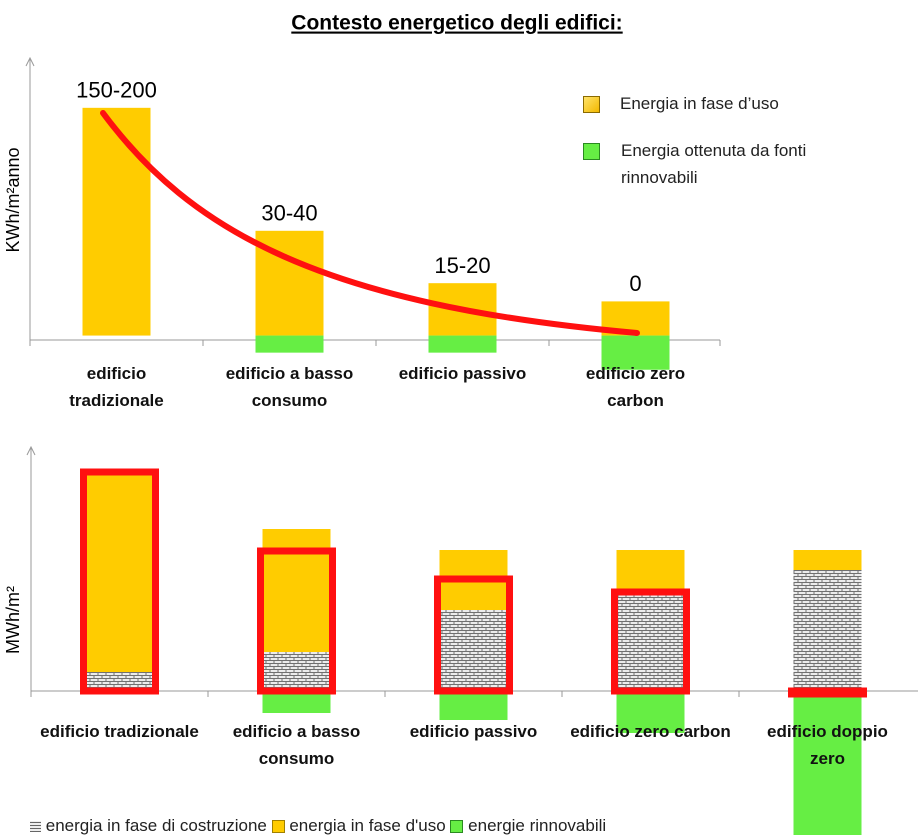 Image resolution: width=918 pixels, height=840 pixels. I want to click on legend-text: Energia ottenuta da fonti rinnovabili, so click(714, 164).